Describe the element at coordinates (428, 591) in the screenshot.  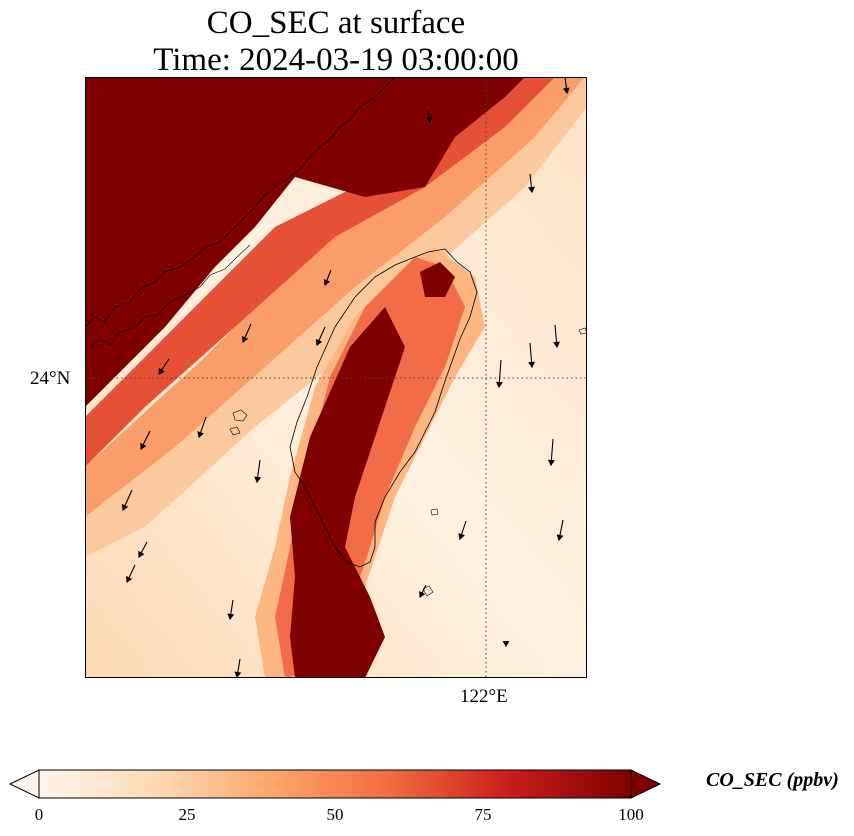
I see `lanyu-island` at that location.